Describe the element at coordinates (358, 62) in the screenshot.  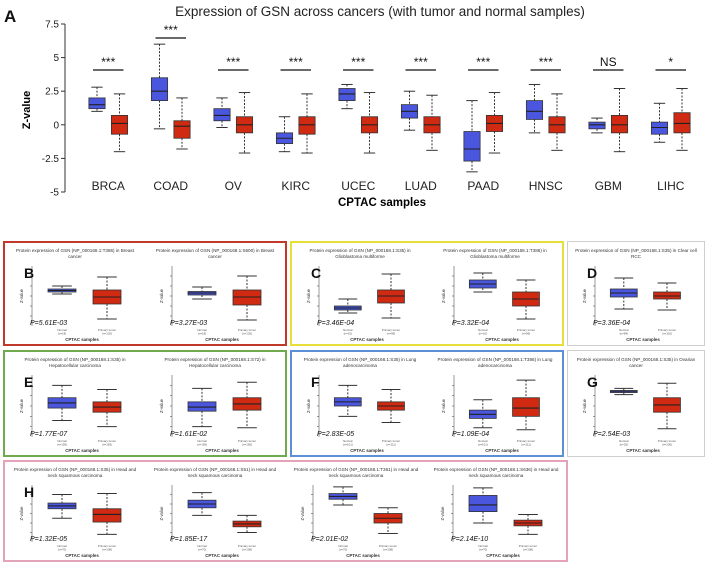
I see `main-significance-ucec: ***` at that location.